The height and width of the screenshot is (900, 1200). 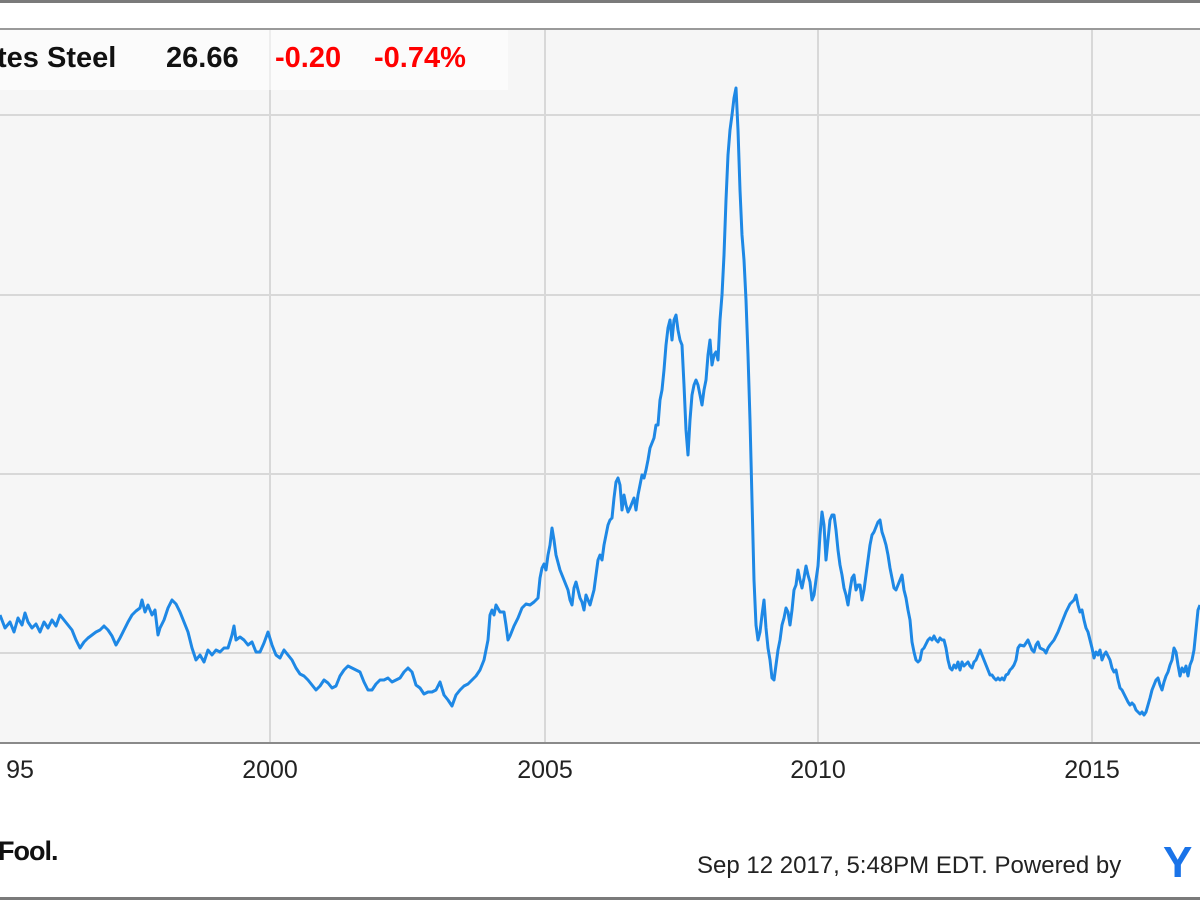 I want to click on x-tick-1995: 95, so click(x=20, y=770).